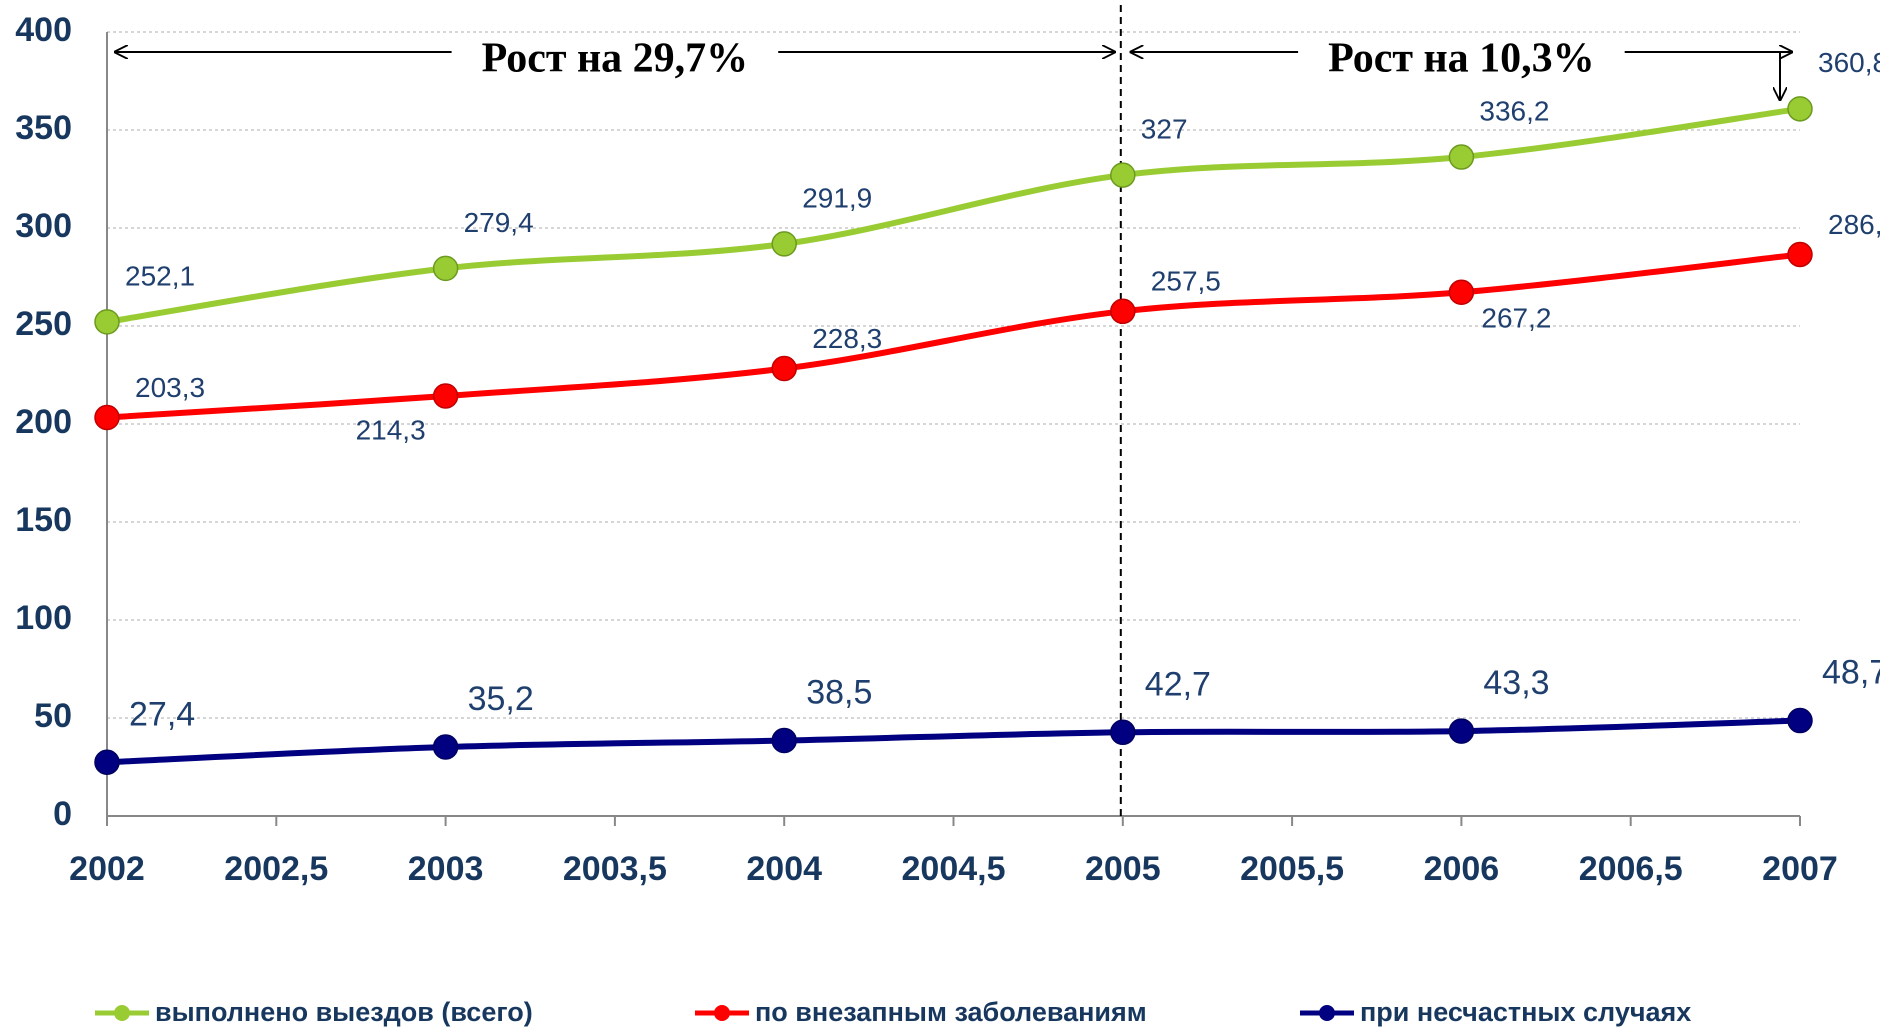 This screenshot has width=1880, height=1030. Describe the element at coordinates (391, 429) in the screenshot. I see `data-label: 214,3` at that location.